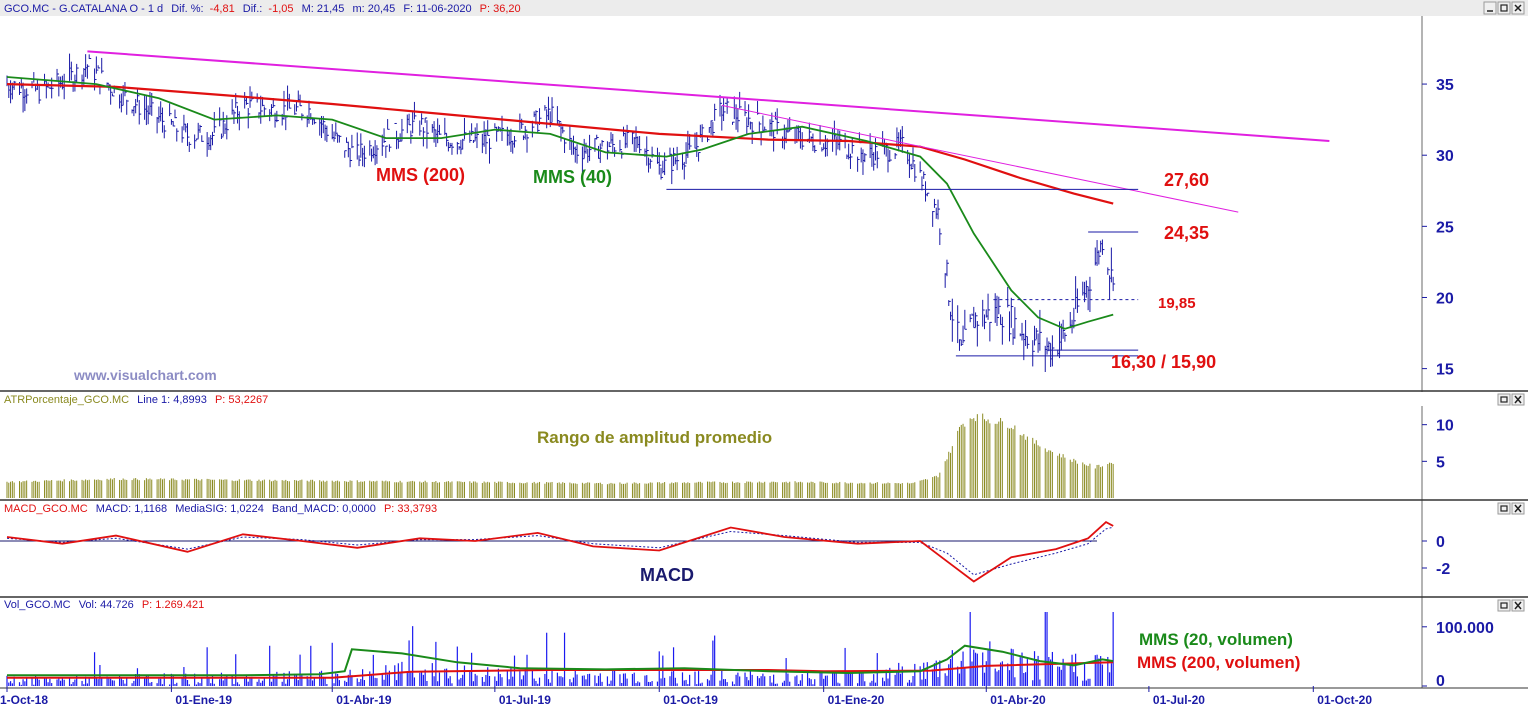 This screenshot has height=706, width=1528. What do you see at coordinates (1445, 370) in the screenshot?
I see `price-ytick-label: 15` at bounding box center [1445, 370].